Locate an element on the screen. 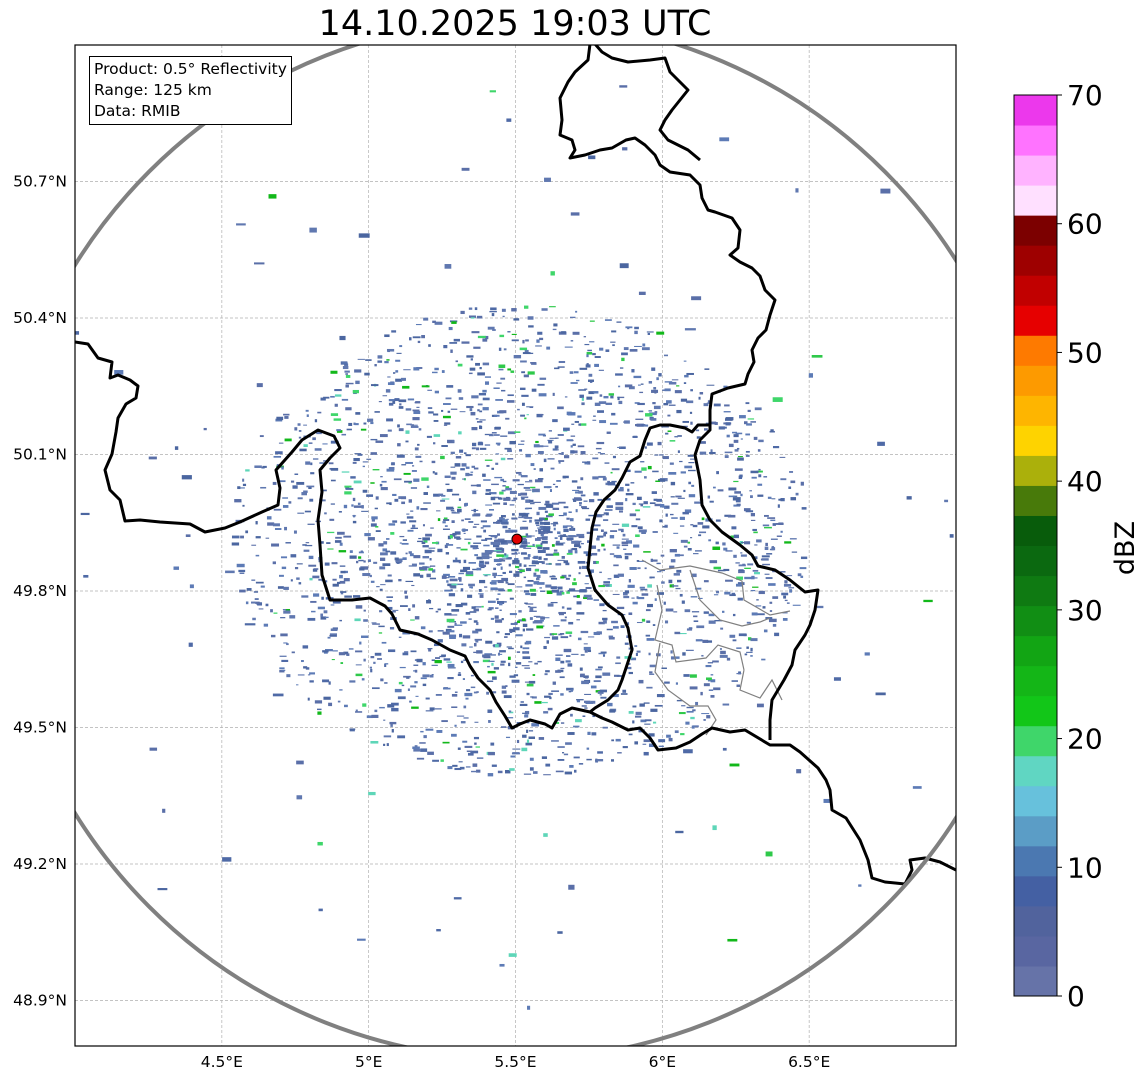  colorbar-bin is located at coordinates (1035, 651).